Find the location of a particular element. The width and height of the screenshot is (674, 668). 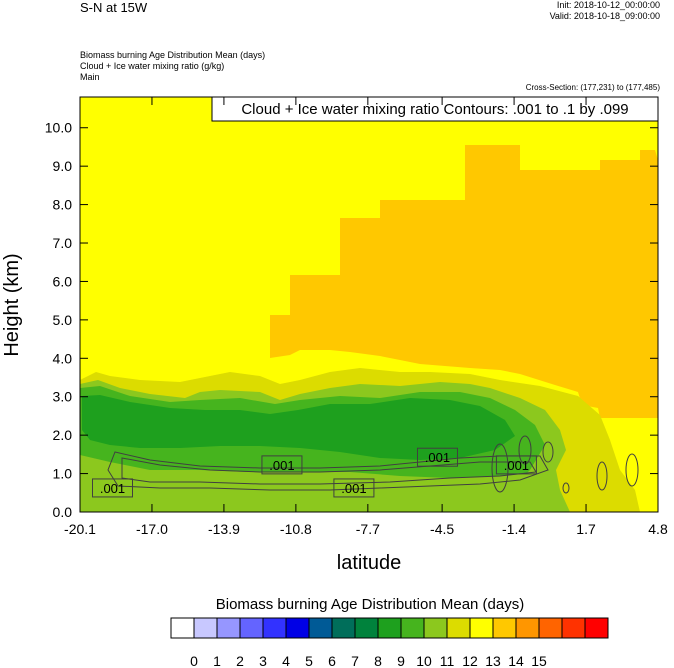

y-tick-label: 5.0 is located at coordinates (63, 320).